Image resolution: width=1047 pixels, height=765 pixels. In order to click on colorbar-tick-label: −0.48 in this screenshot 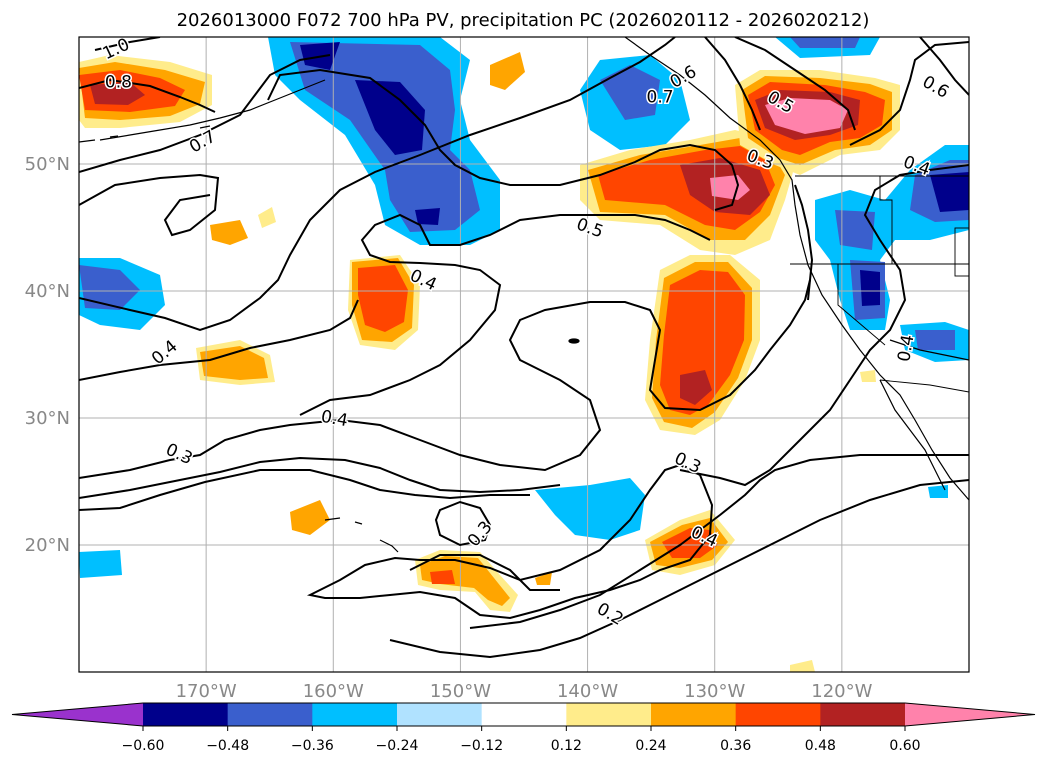, I will do `click(227, 746)`.